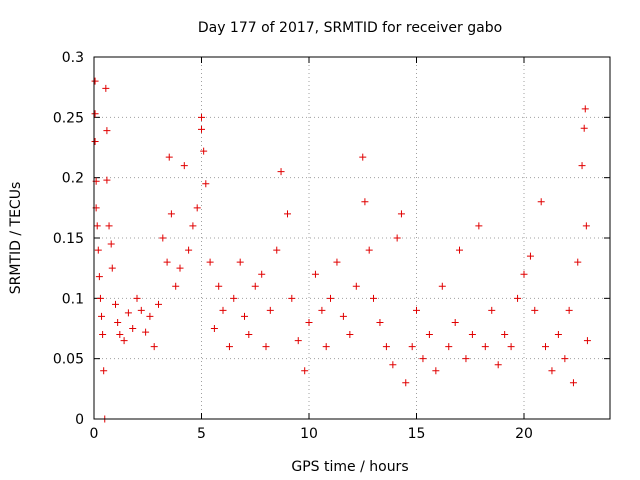 This screenshot has width=640, height=480. Describe the element at coordinates (68, 360) in the screenshot. I see `y-tick-label: 0.05` at that location.